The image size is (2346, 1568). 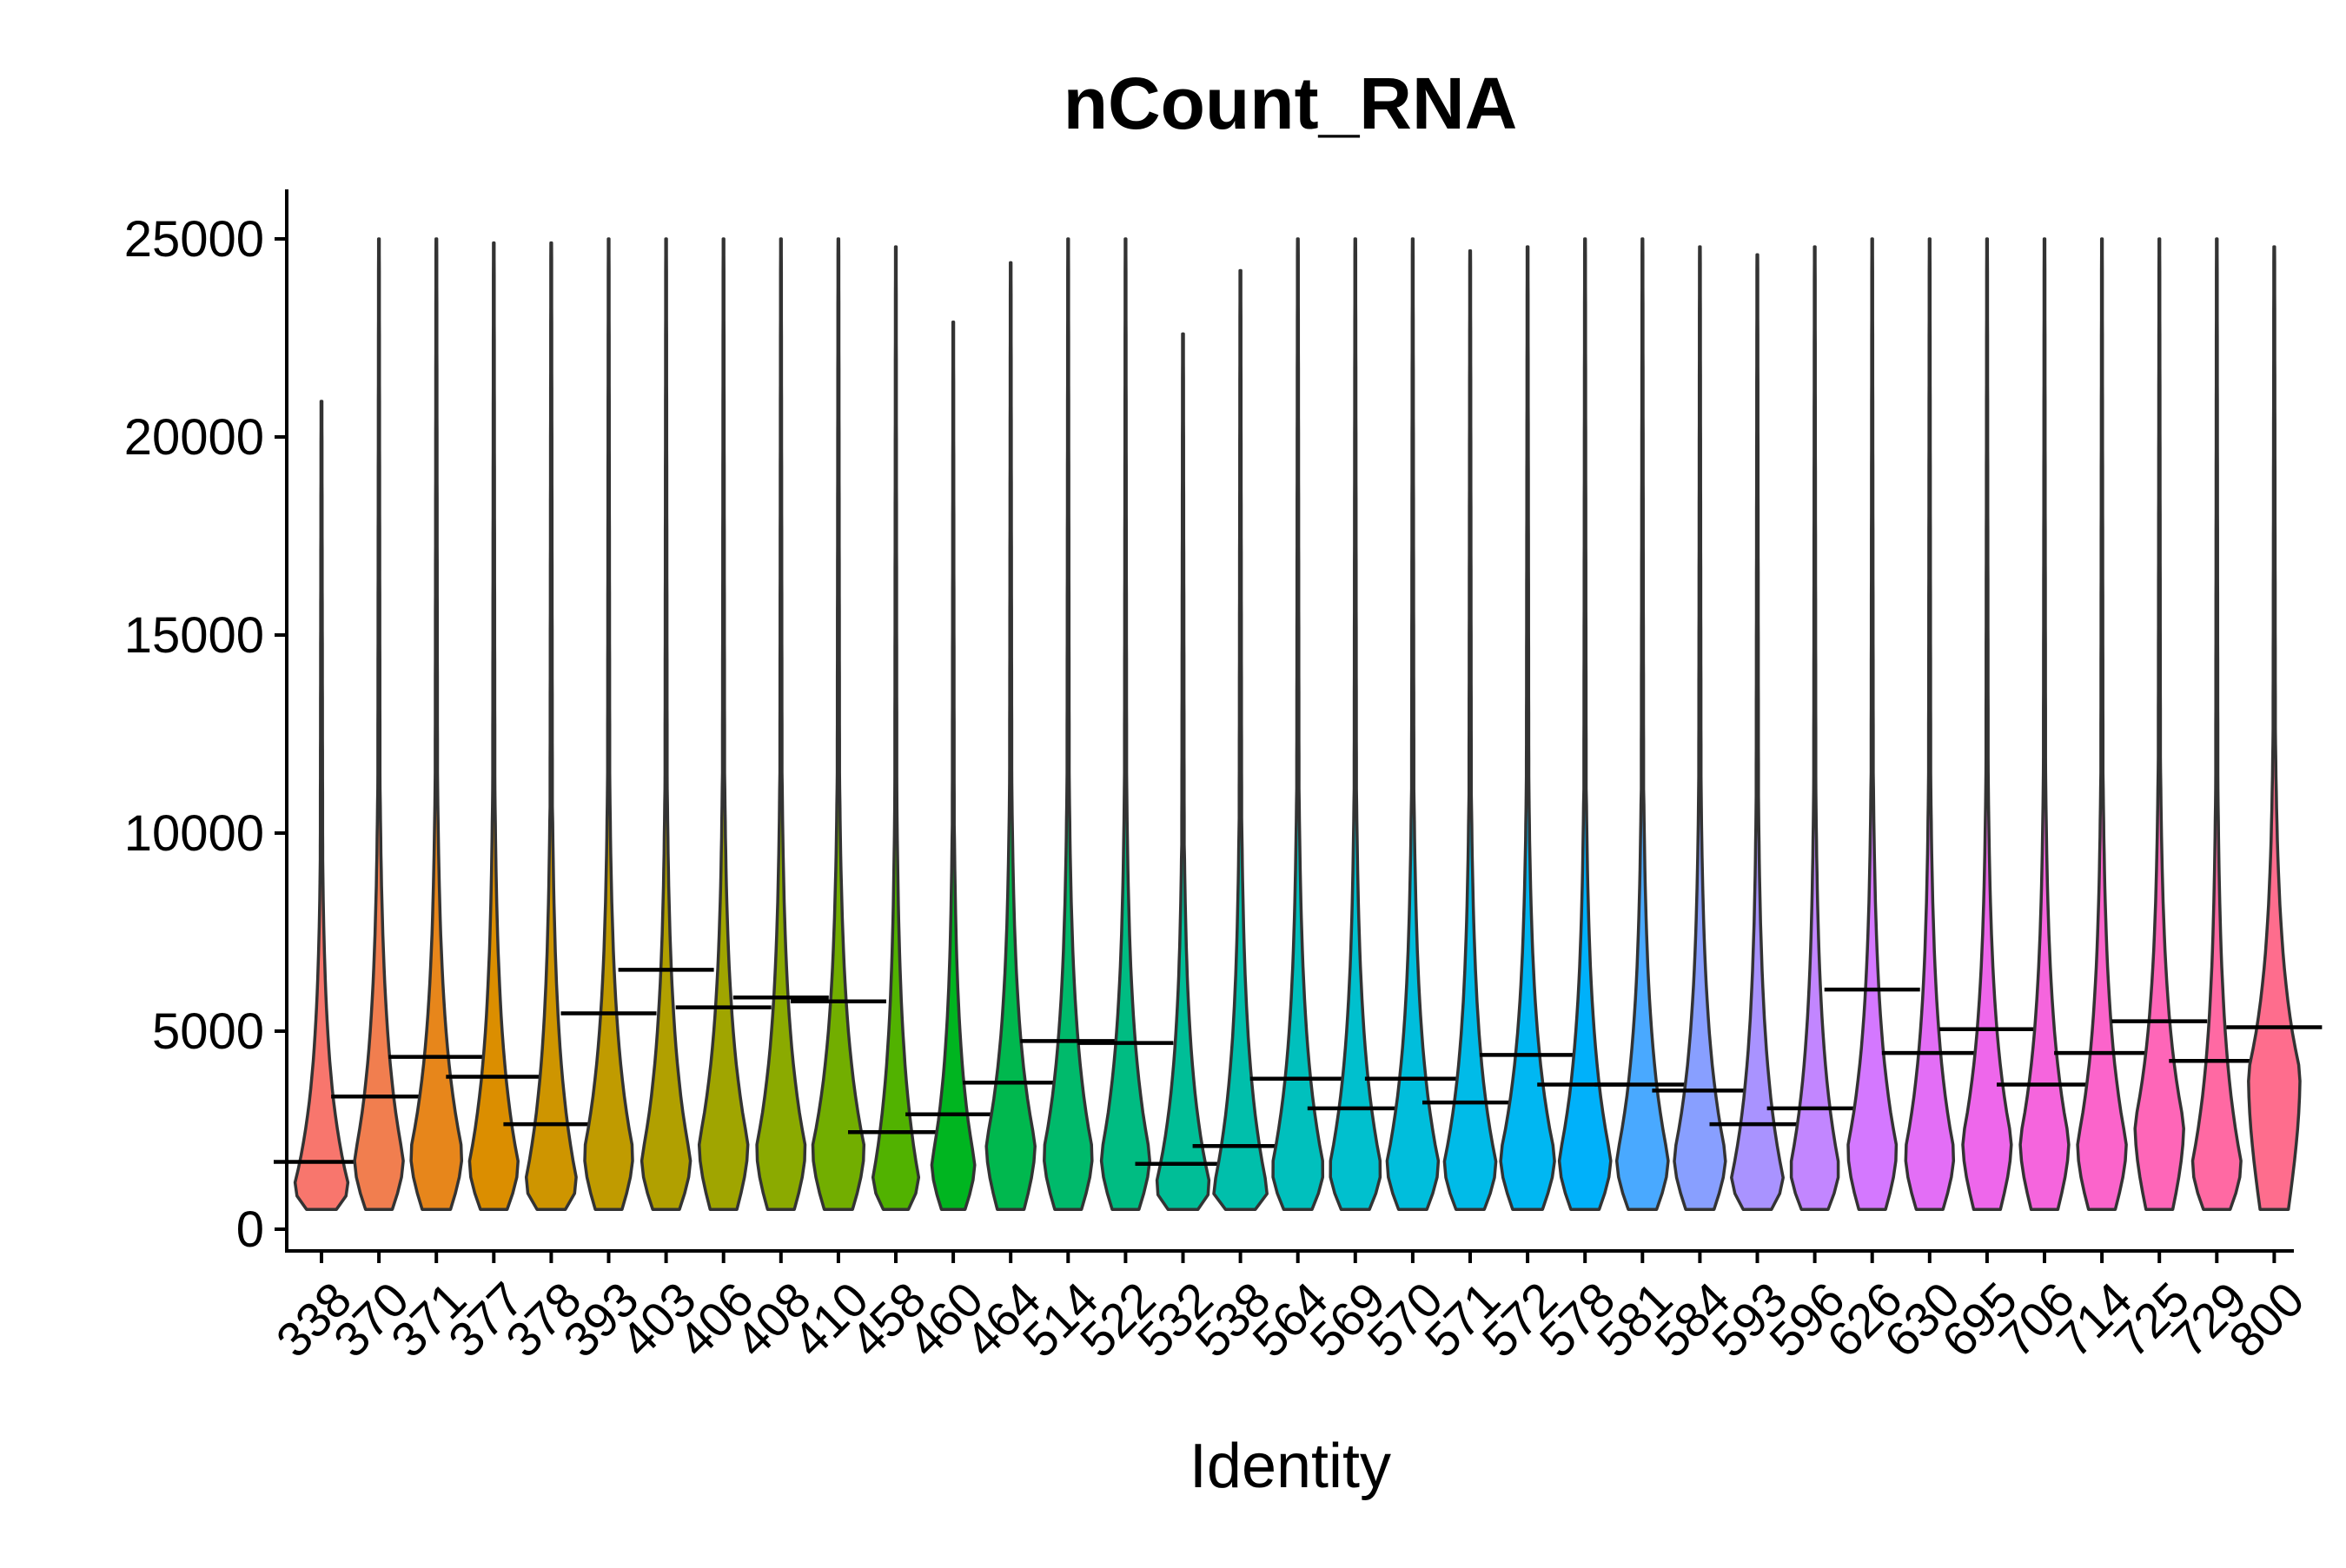 What do you see at coordinates (194, 239) in the screenshot?
I see `y-tick-label: 25000` at bounding box center [194, 239].